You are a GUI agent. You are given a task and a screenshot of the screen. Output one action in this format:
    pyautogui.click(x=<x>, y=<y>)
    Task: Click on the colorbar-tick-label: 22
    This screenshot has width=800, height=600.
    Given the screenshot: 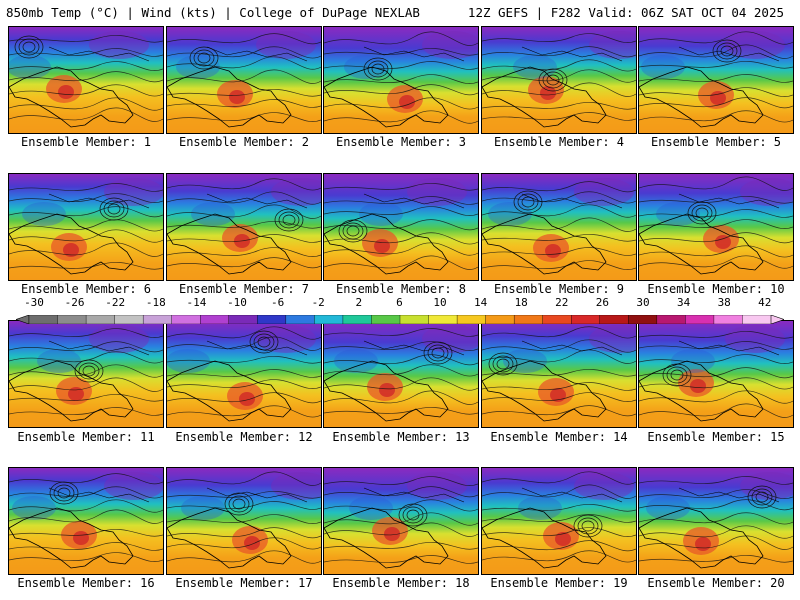 What is the action you would take?
    pyautogui.click(x=562, y=302)
    